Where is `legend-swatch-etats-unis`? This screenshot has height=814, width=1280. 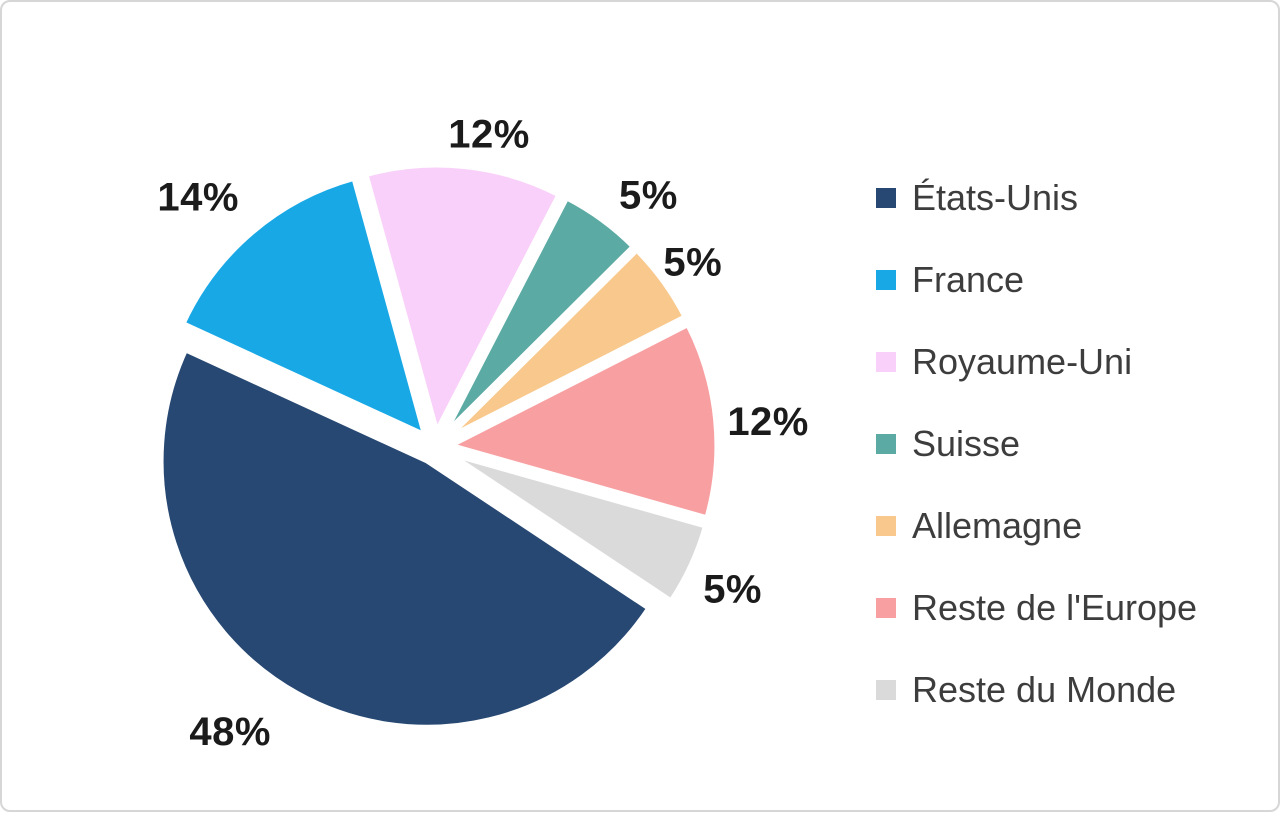 legend-swatch-etats-unis is located at coordinates (886, 198).